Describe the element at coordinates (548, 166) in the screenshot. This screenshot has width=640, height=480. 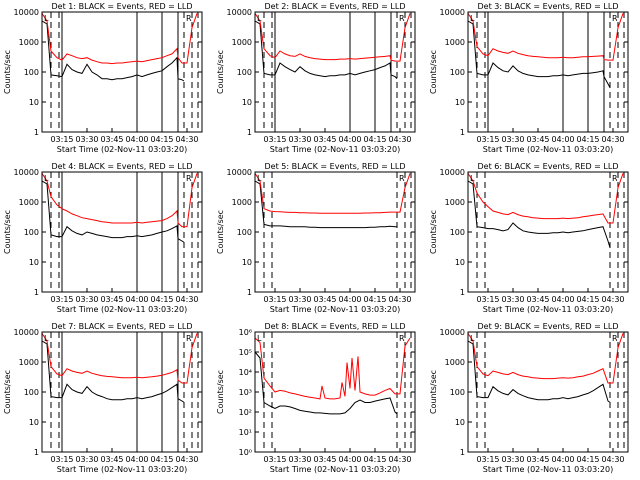
I see `chart-title: Det 6: BLACK = Events, RED = LLD` at that location.